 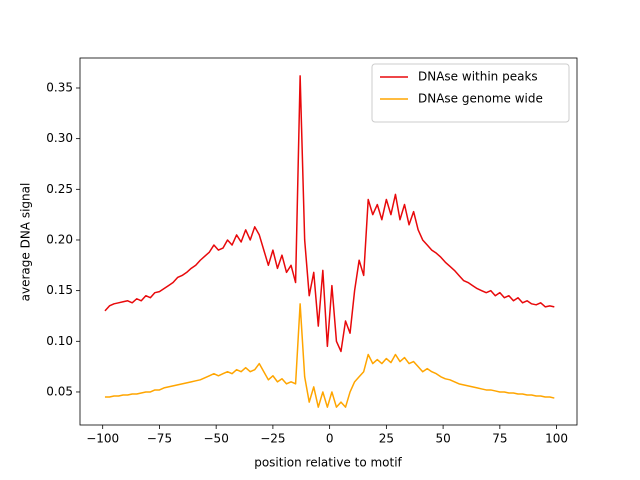 I want to click on y-tick-label: 0.30, so click(x=59, y=138).